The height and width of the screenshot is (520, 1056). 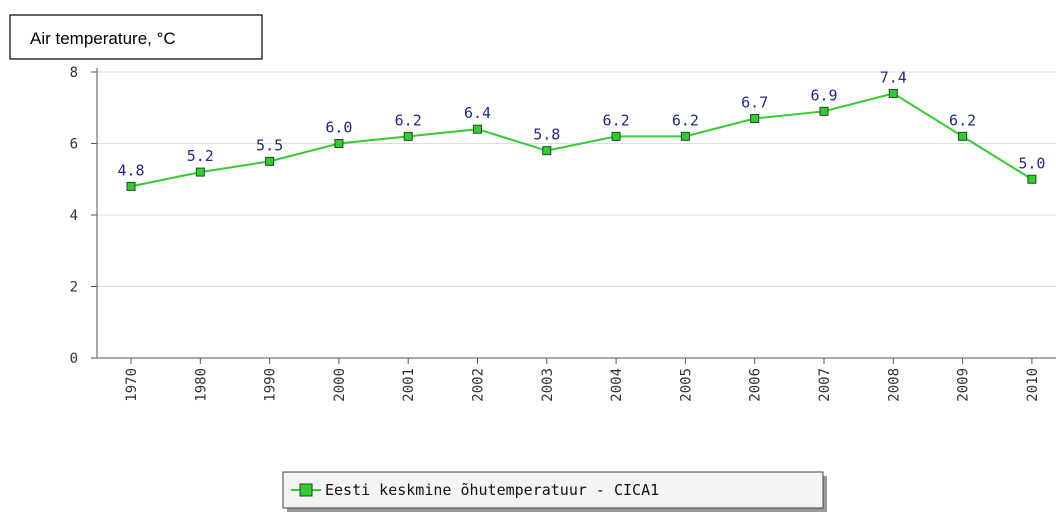 What do you see at coordinates (686, 385) in the screenshot?
I see `x-tick-label: 2005` at bounding box center [686, 385].